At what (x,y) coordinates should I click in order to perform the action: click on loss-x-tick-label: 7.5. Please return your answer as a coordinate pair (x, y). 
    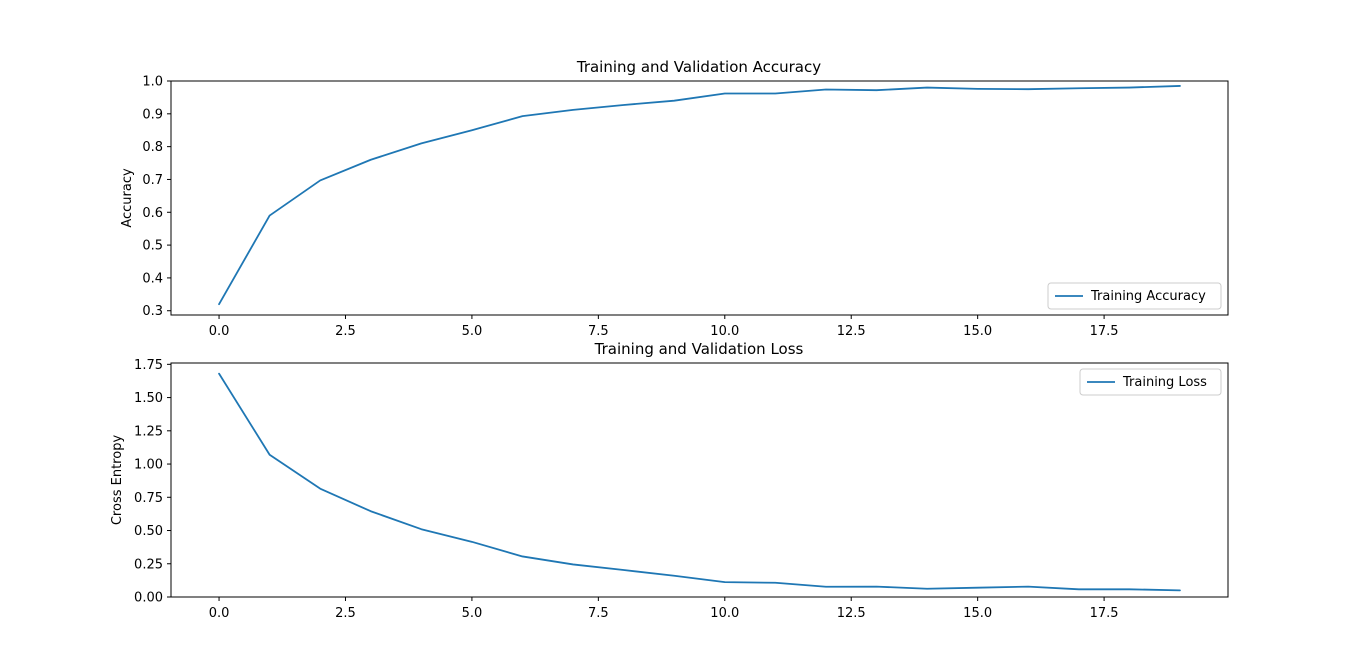
    Looking at the image, I should click on (598, 613).